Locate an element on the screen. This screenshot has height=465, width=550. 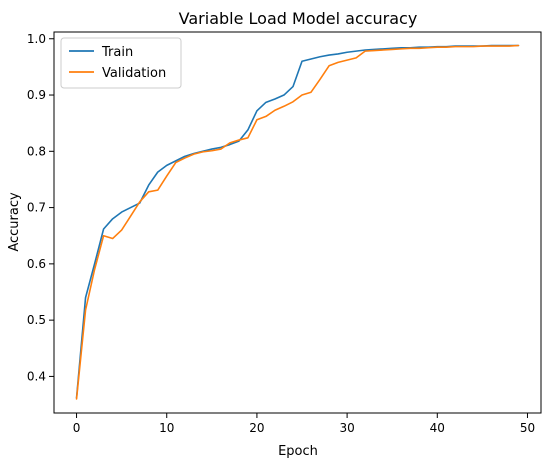
x-tick-label: 20 is located at coordinates (256, 428).